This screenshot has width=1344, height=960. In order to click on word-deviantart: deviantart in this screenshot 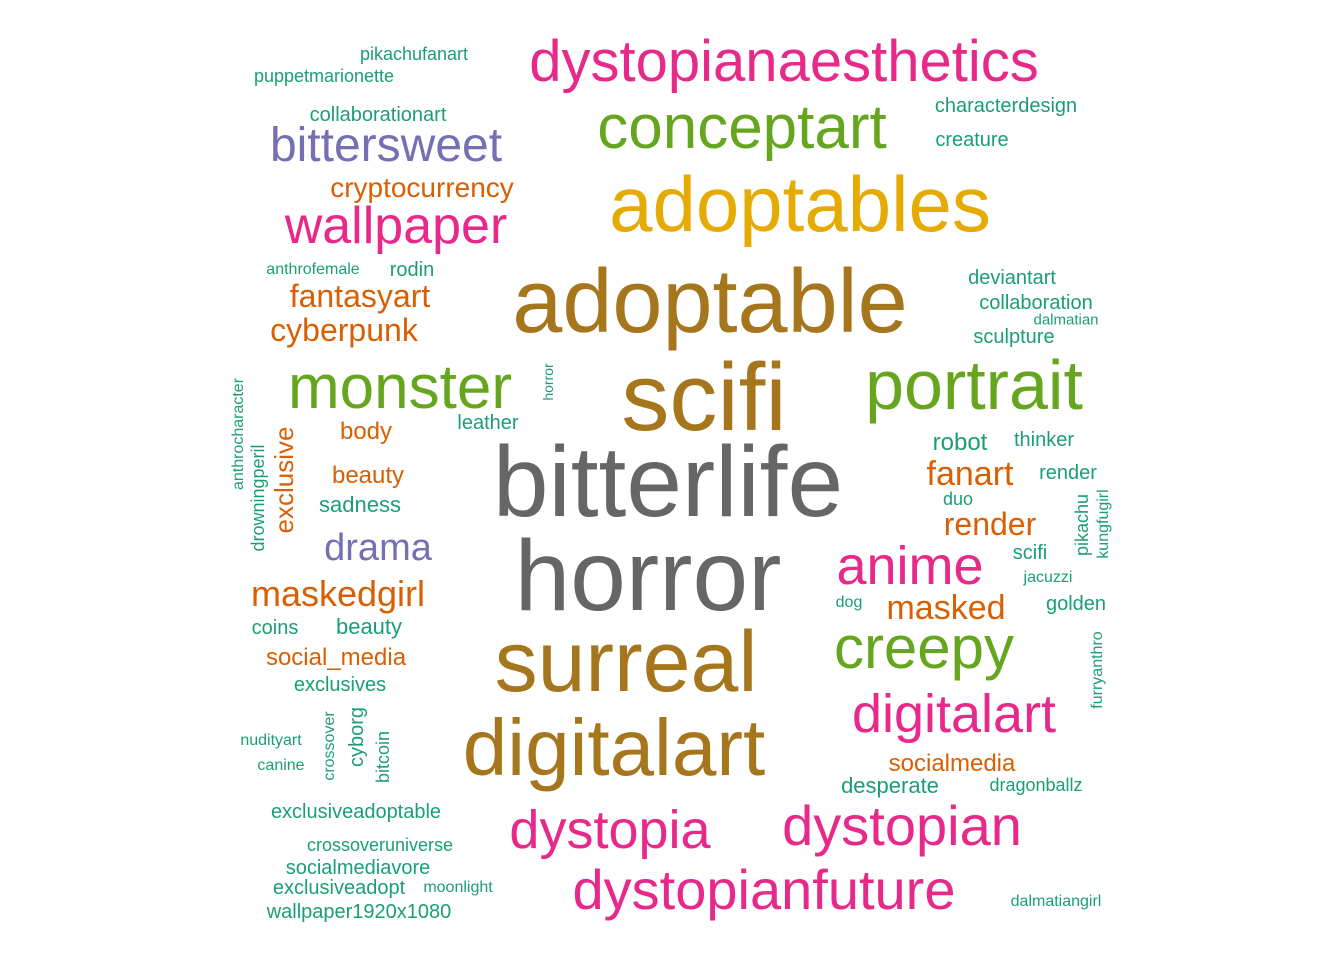, I will do `click(1012, 278)`.